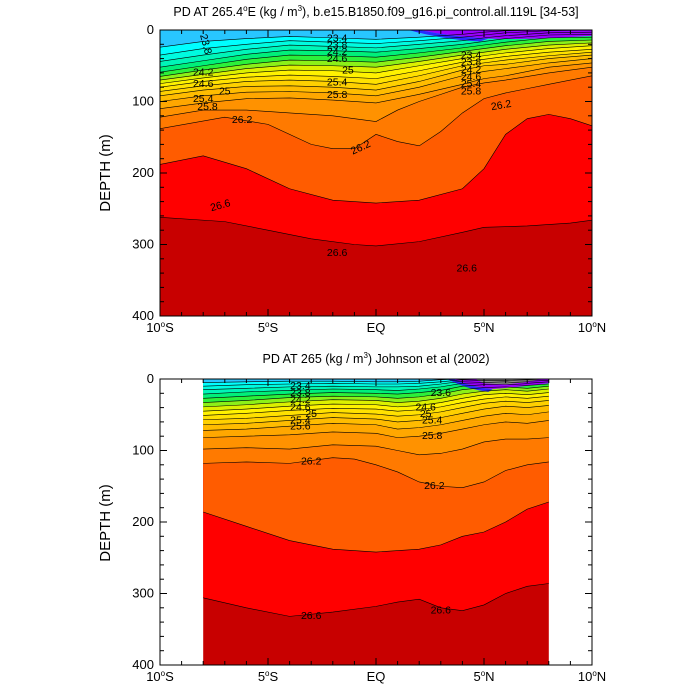  Describe the element at coordinates (376, 527) in the screenshot. I see `panel2-isopycnal-26.4` at that location.